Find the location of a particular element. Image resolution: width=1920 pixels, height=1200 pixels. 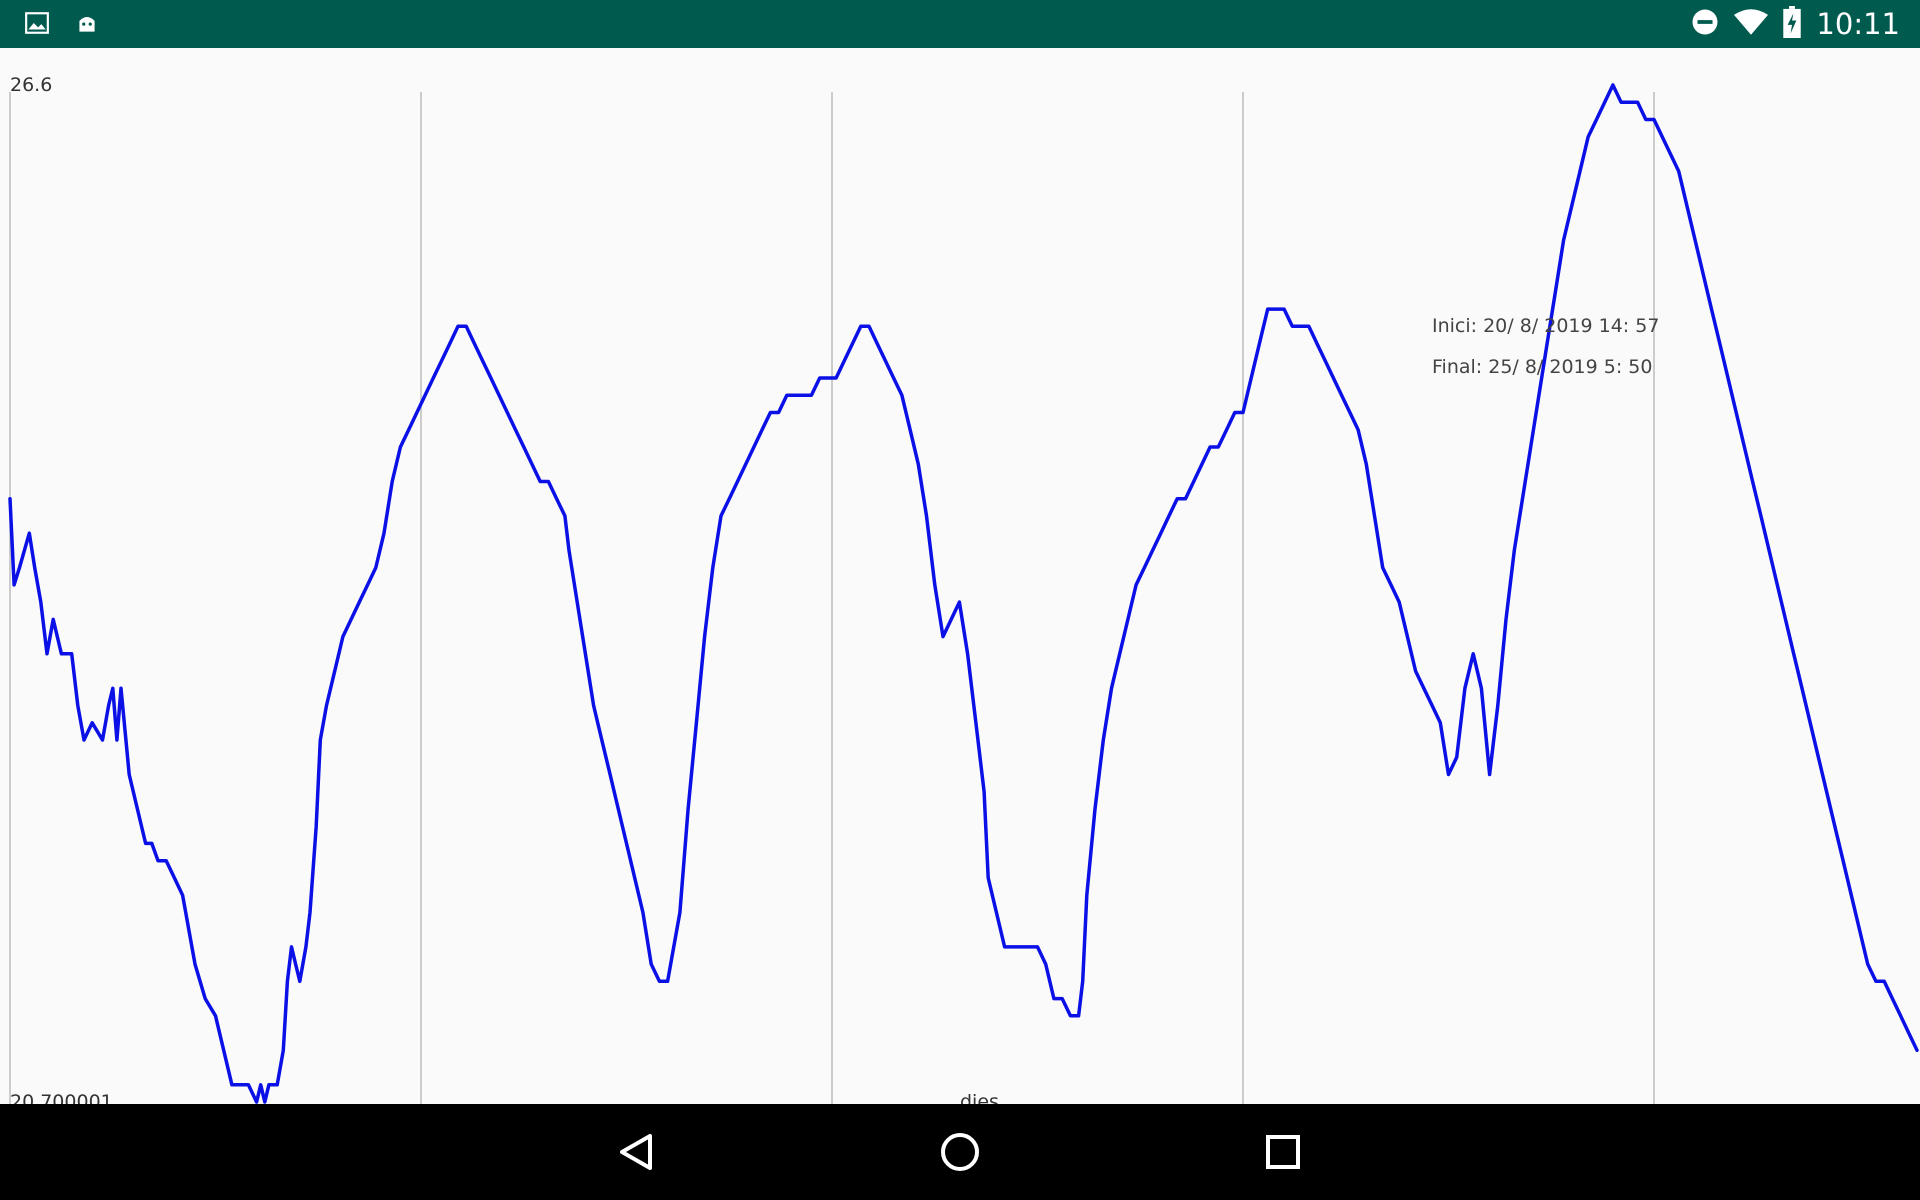

home-circle-icon is located at coordinates (960, 1152).